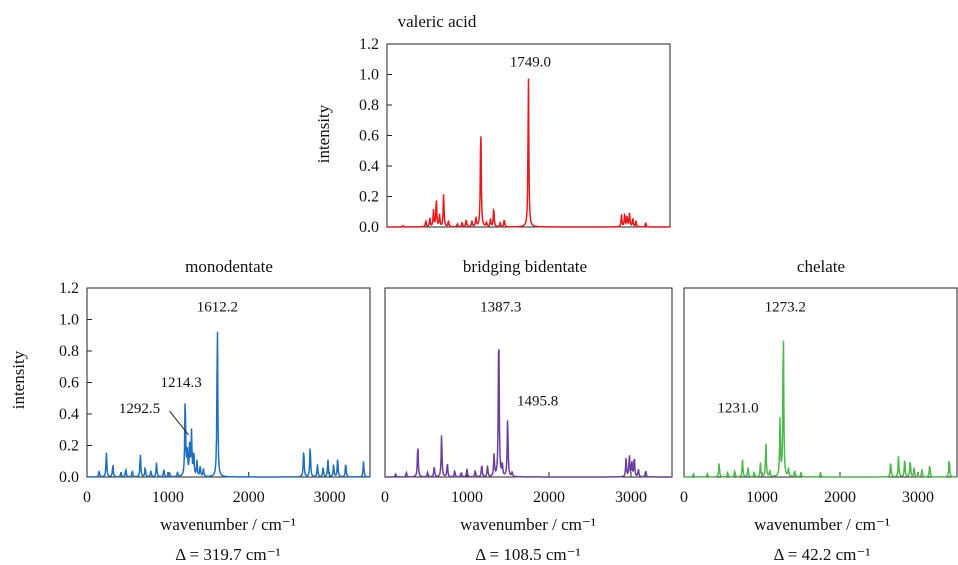 This screenshot has height=565, width=958. Describe the element at coordinates (530, 63) in the screenshot. I see `peak-label: 1749.0` at that location.